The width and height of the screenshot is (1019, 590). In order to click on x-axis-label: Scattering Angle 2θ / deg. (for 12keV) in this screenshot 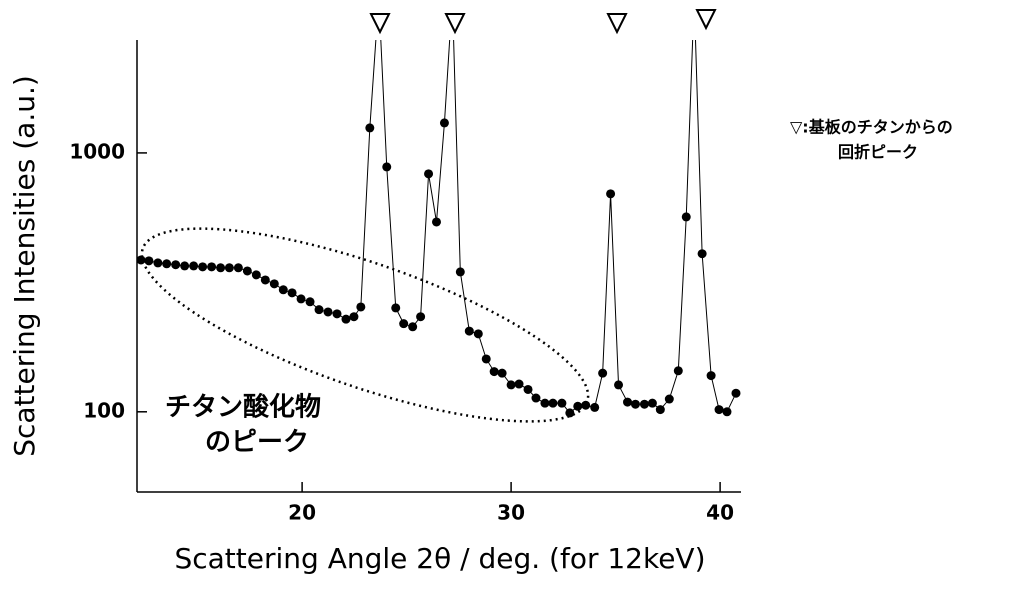, I will do `click(439, 558)`.